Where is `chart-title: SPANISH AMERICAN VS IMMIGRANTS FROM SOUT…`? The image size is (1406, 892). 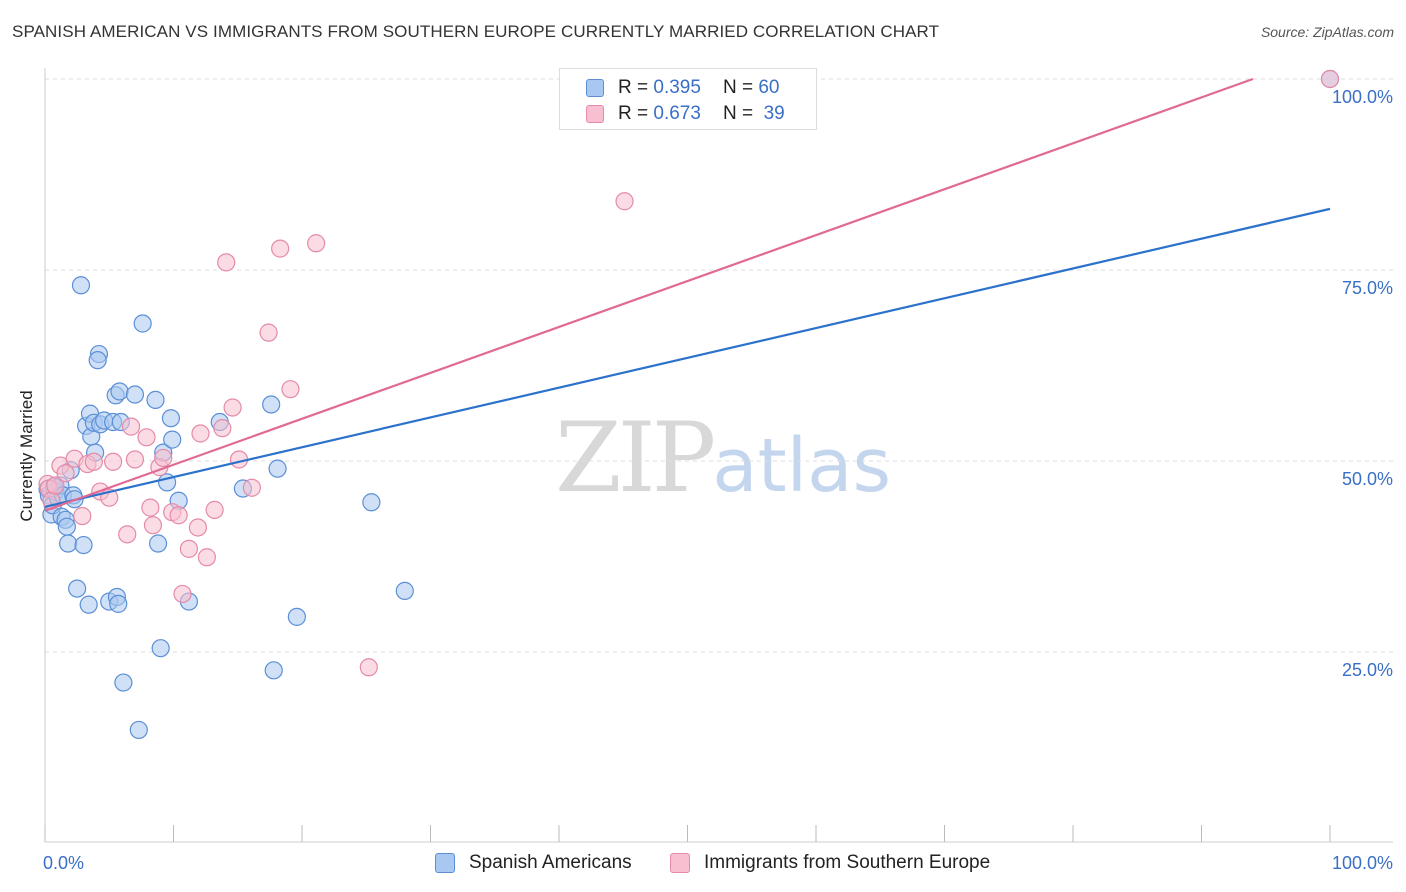 chart-title: SPANISH AMERICAN VS IMMIGRANTS FROM SOUT… is located at coordinates (476, 31).